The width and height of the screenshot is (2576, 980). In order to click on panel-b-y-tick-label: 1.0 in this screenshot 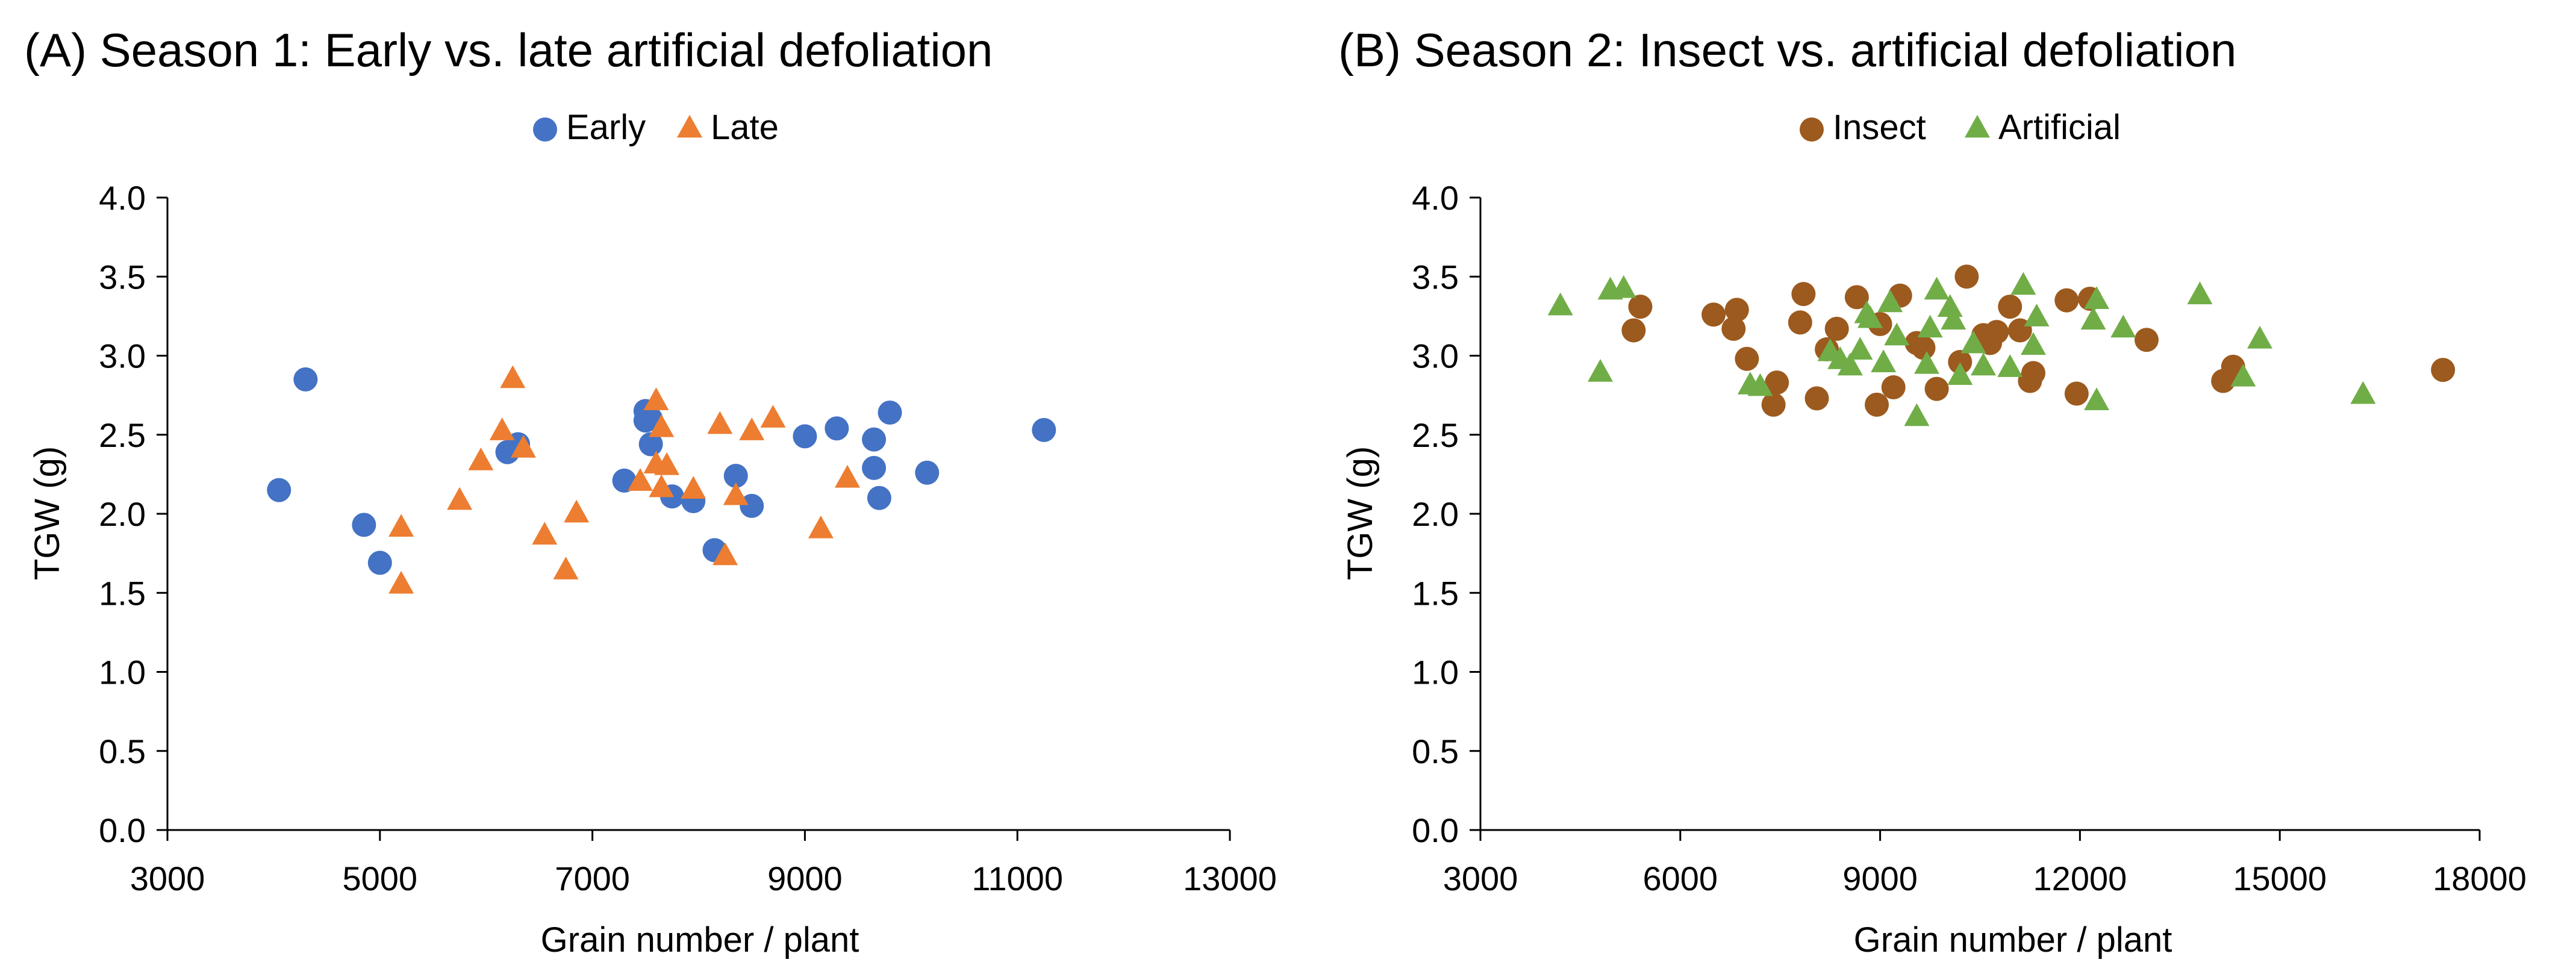, I will do `click(1435, 672)`.